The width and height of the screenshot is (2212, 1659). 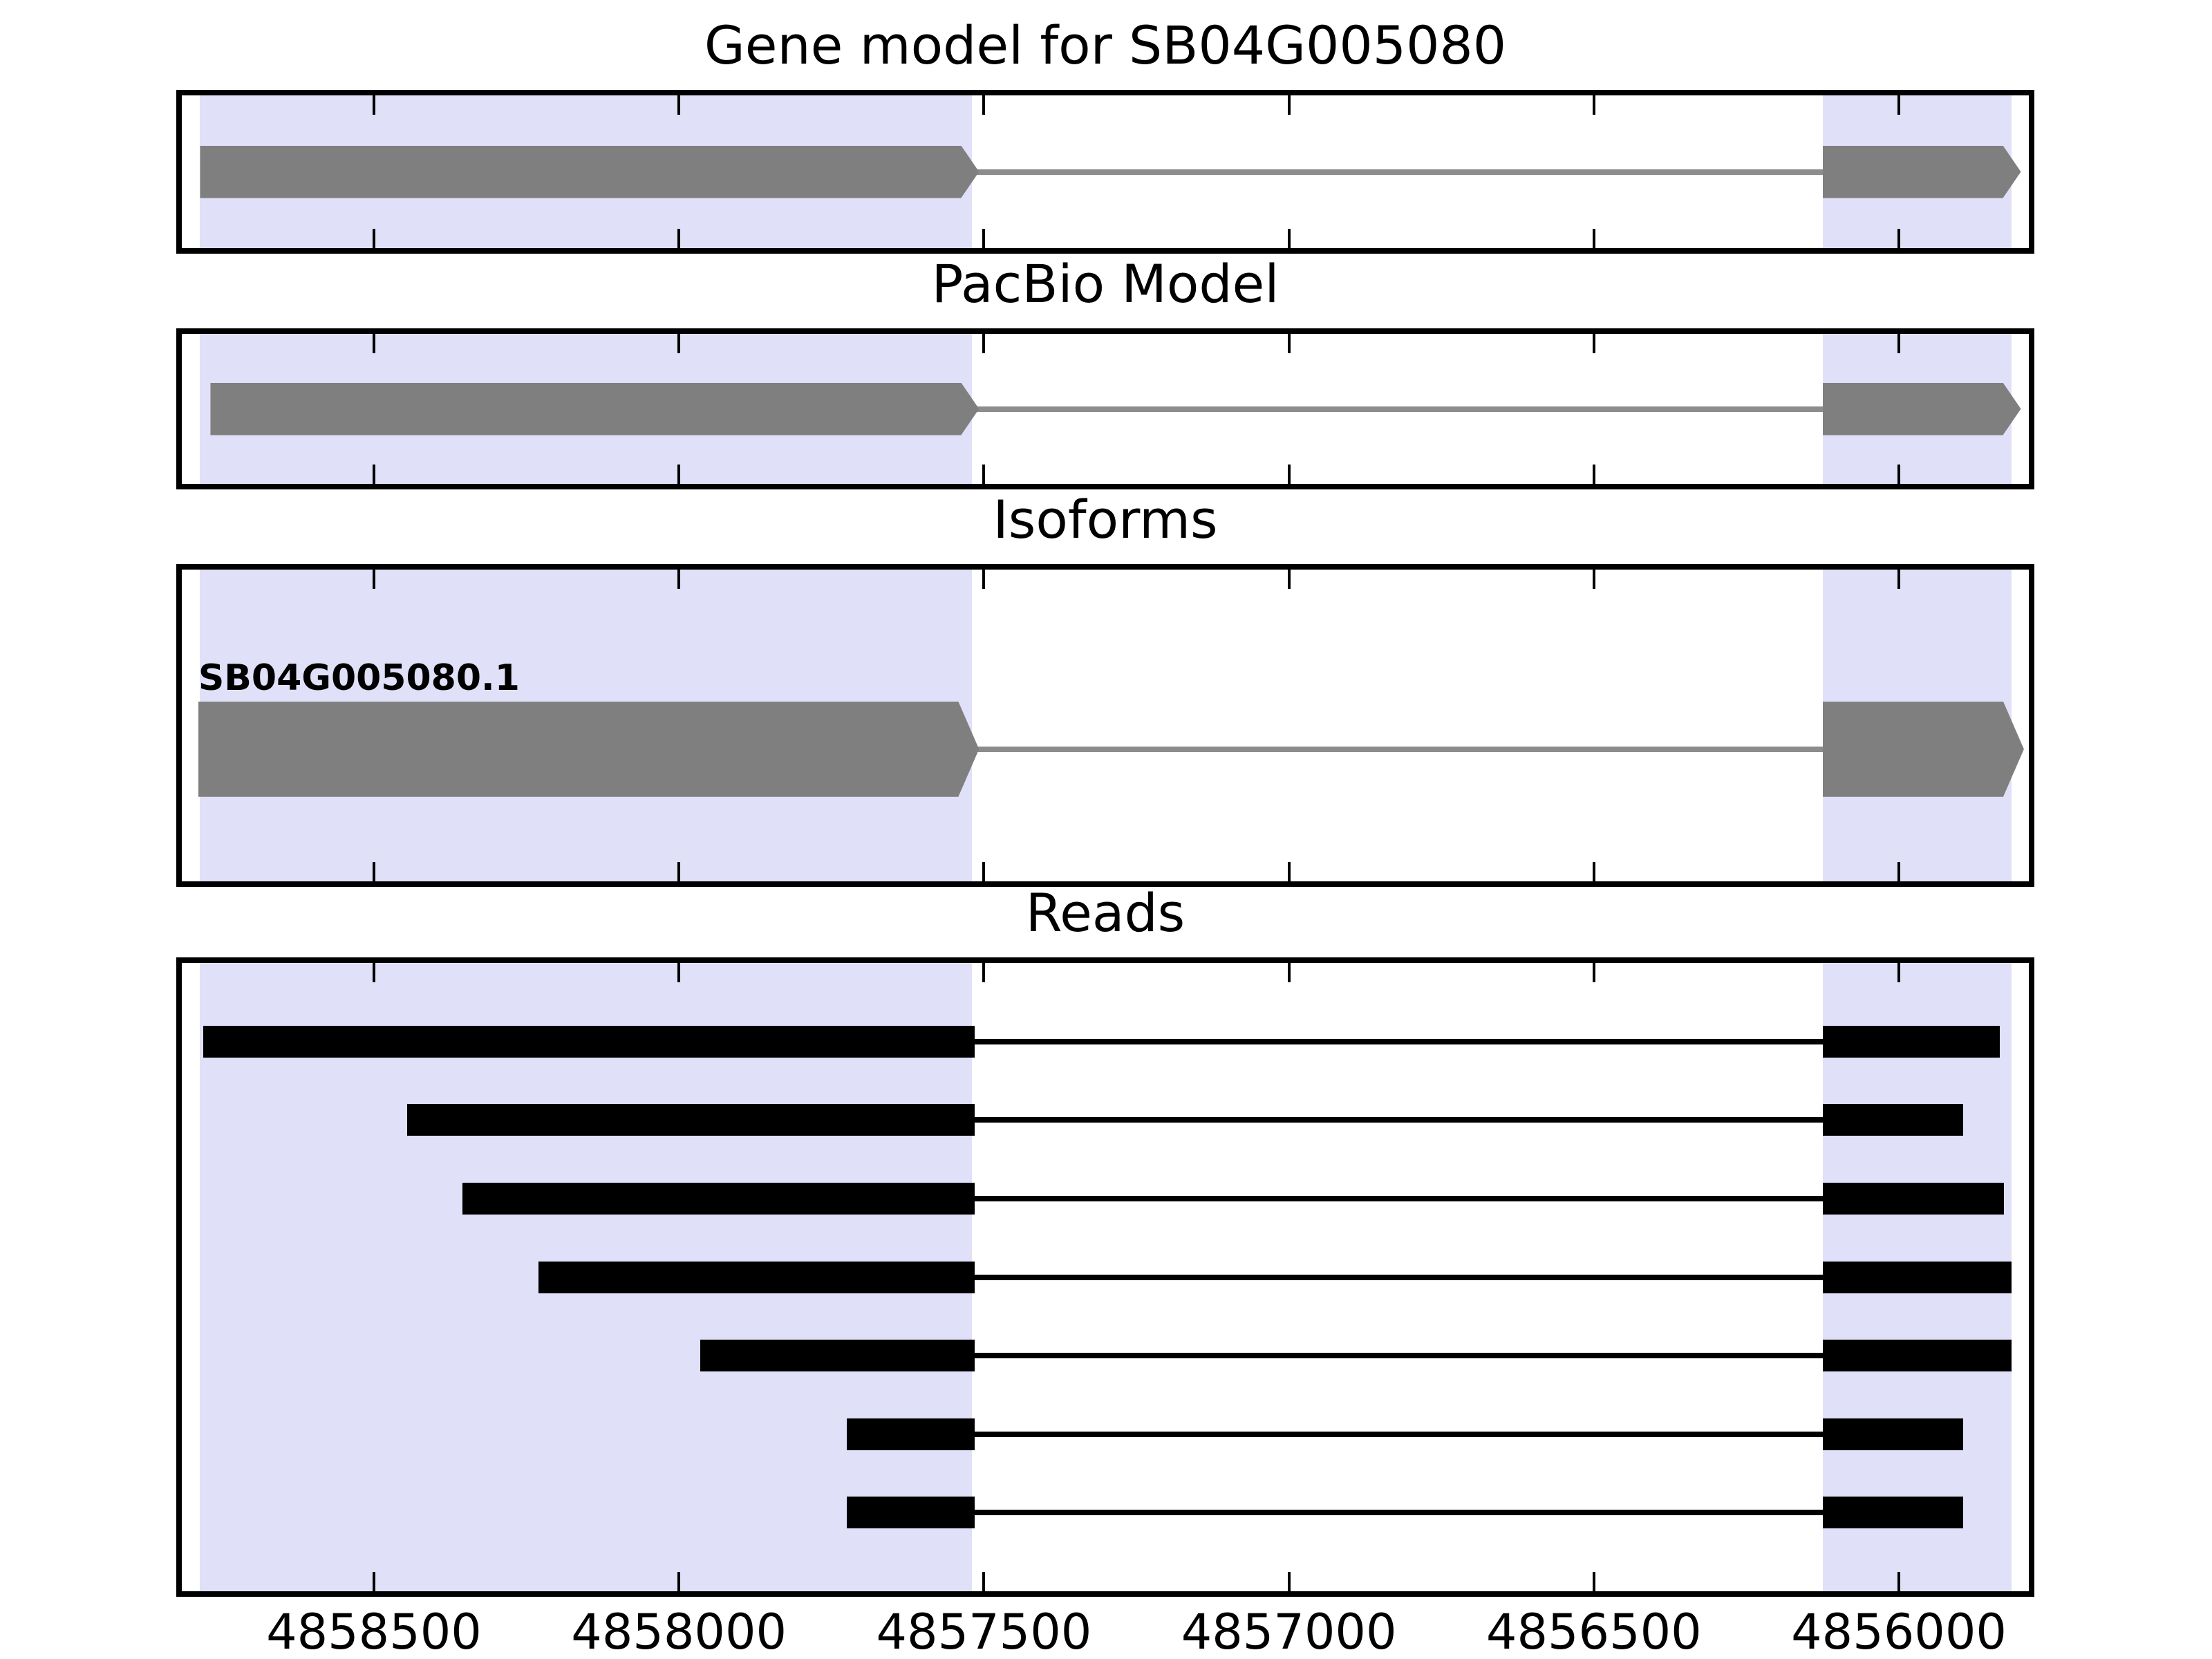 I want to click on pacbio-model-panel, so click(x=1105, y=408).